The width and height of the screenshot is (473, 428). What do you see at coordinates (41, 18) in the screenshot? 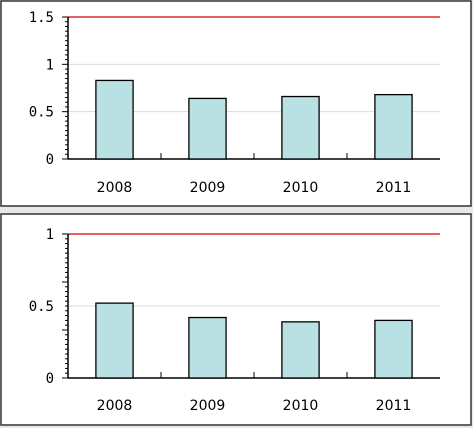
I see `y-tick-label: 1.5` at bounding box center [41, 18].